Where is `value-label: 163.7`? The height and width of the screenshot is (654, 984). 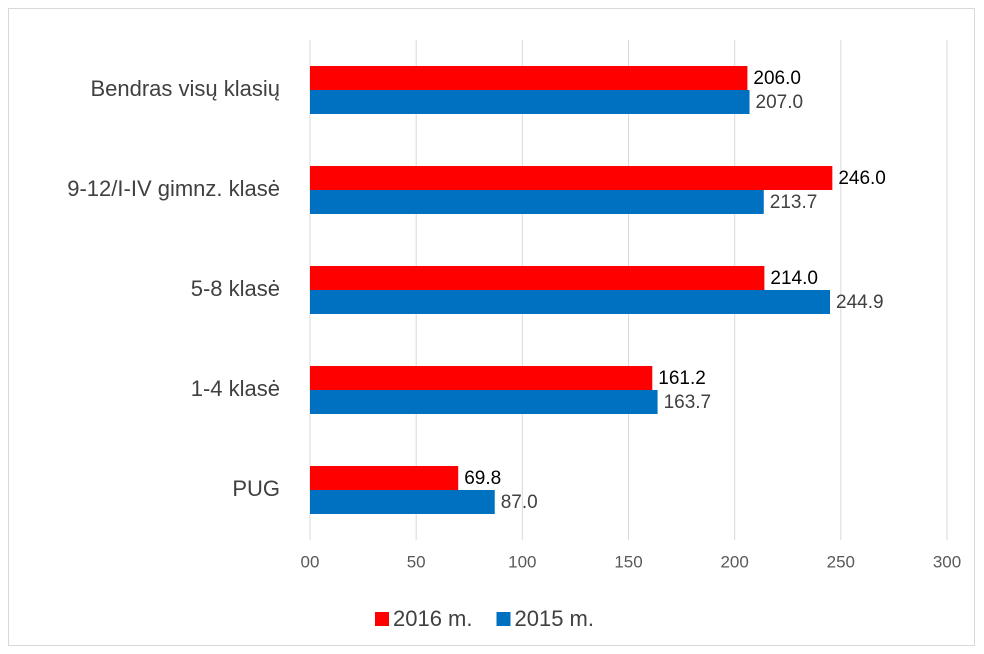
value-label: 163.7 is located at coordinates (688, 402).